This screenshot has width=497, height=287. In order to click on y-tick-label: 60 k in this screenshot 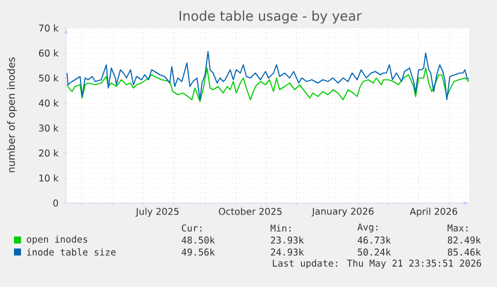, I will do `click(49, 53)`.